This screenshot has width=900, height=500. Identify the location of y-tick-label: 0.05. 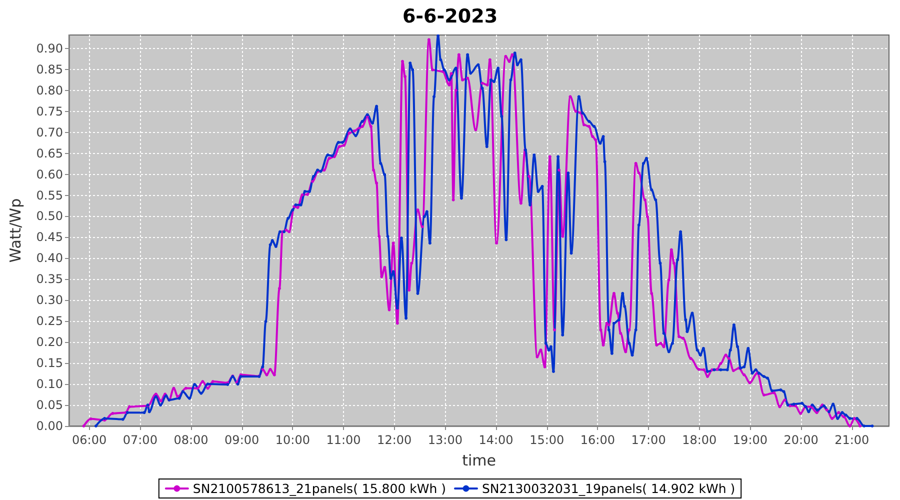
(49, 405).